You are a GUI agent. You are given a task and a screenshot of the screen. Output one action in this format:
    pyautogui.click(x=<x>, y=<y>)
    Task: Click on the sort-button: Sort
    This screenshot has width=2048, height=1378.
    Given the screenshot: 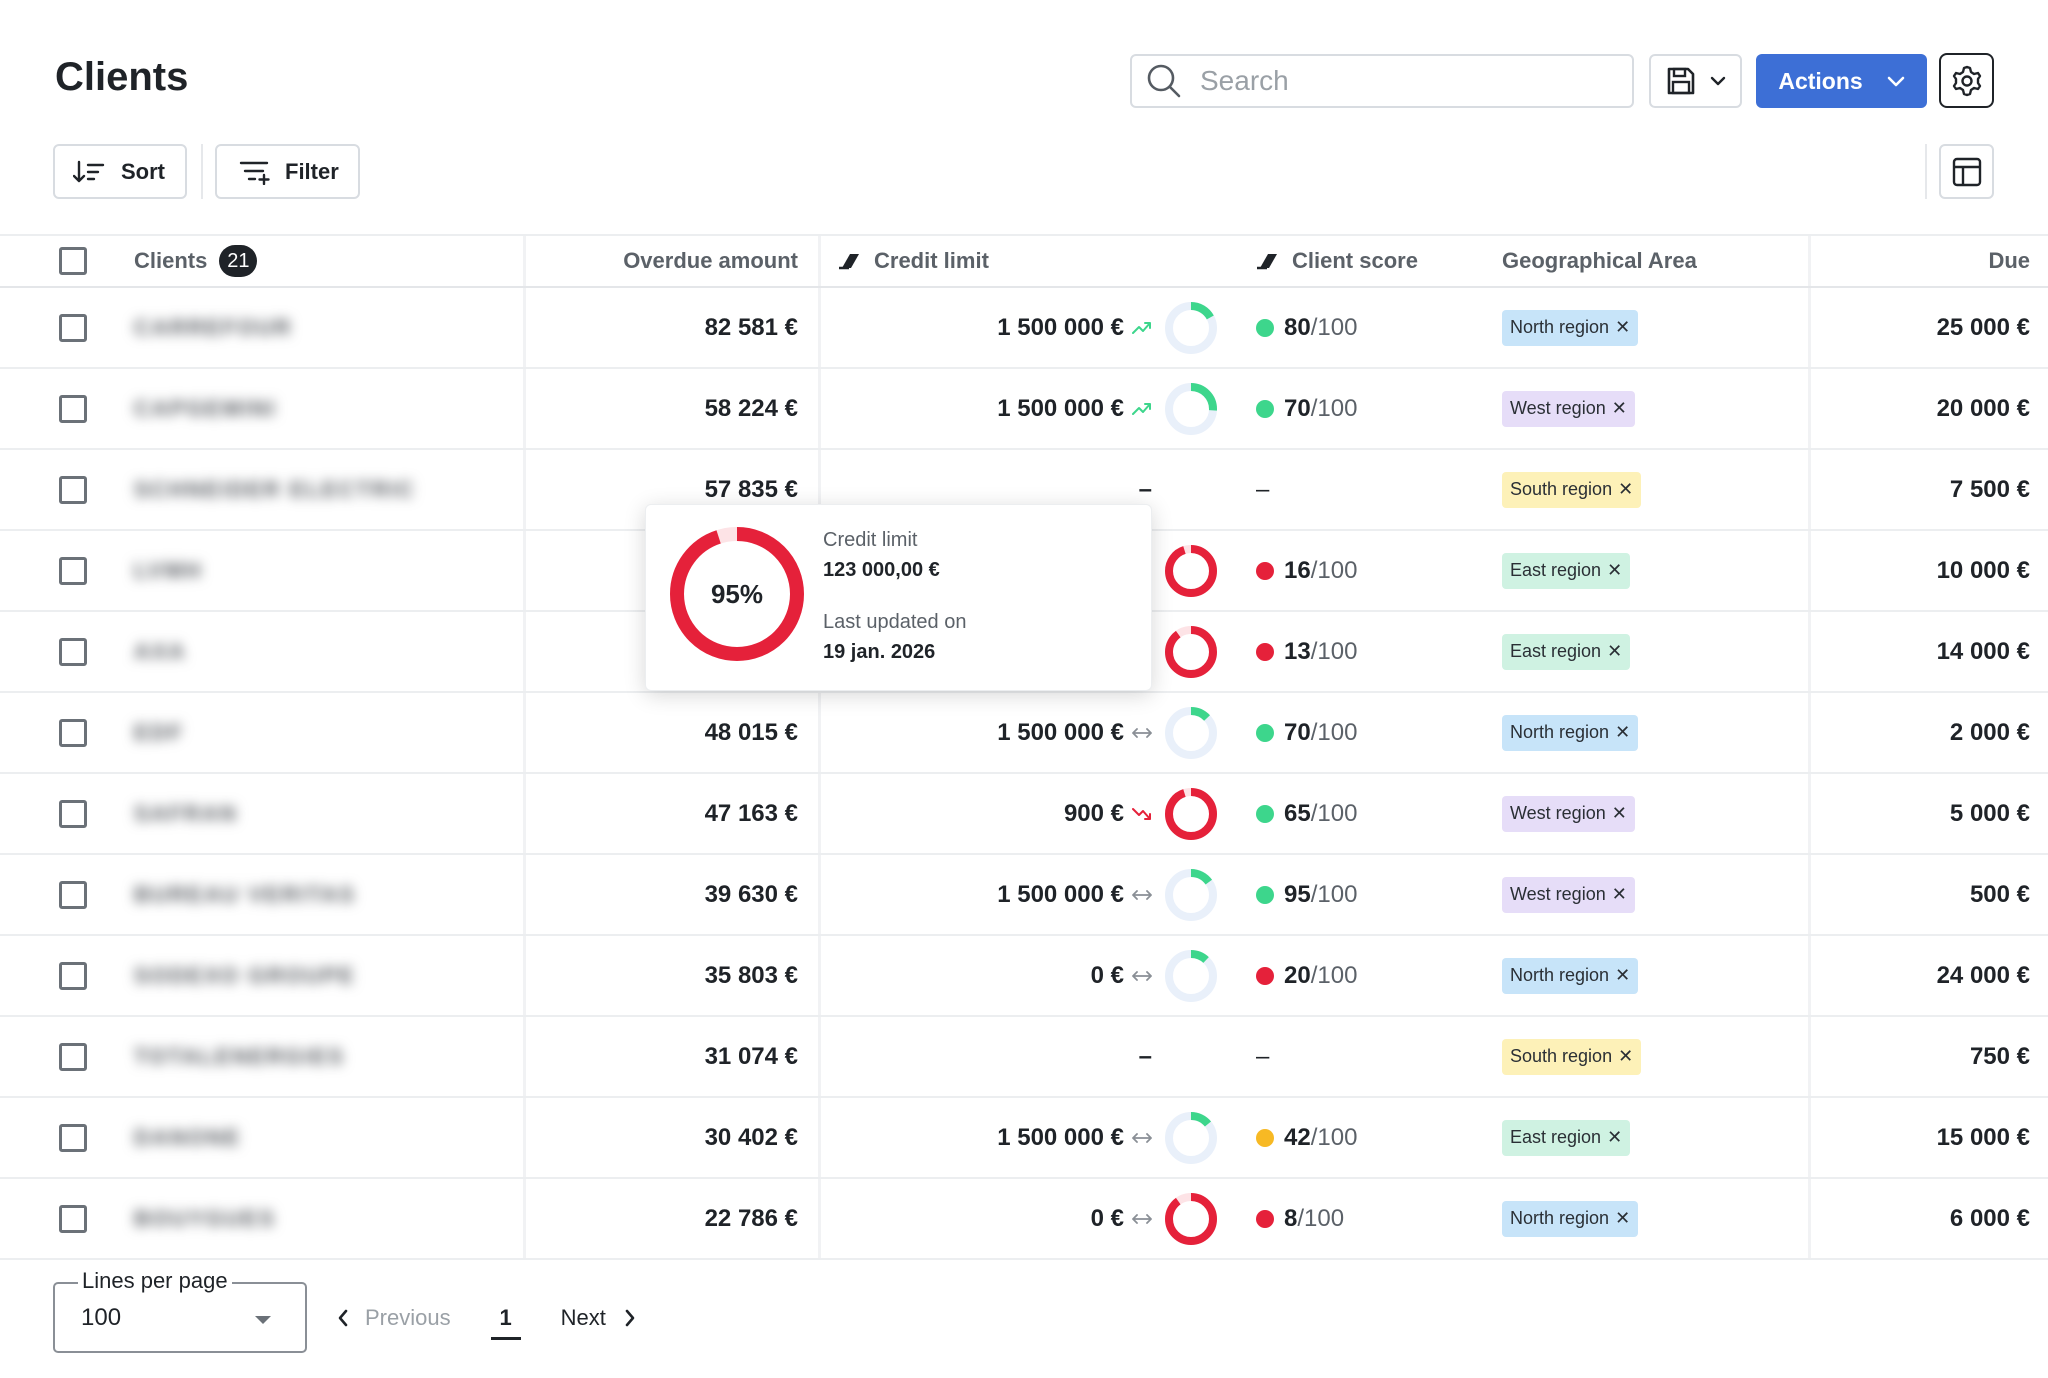 What is the action you would take?
    pyautogui.click(x=120, y=171)
    